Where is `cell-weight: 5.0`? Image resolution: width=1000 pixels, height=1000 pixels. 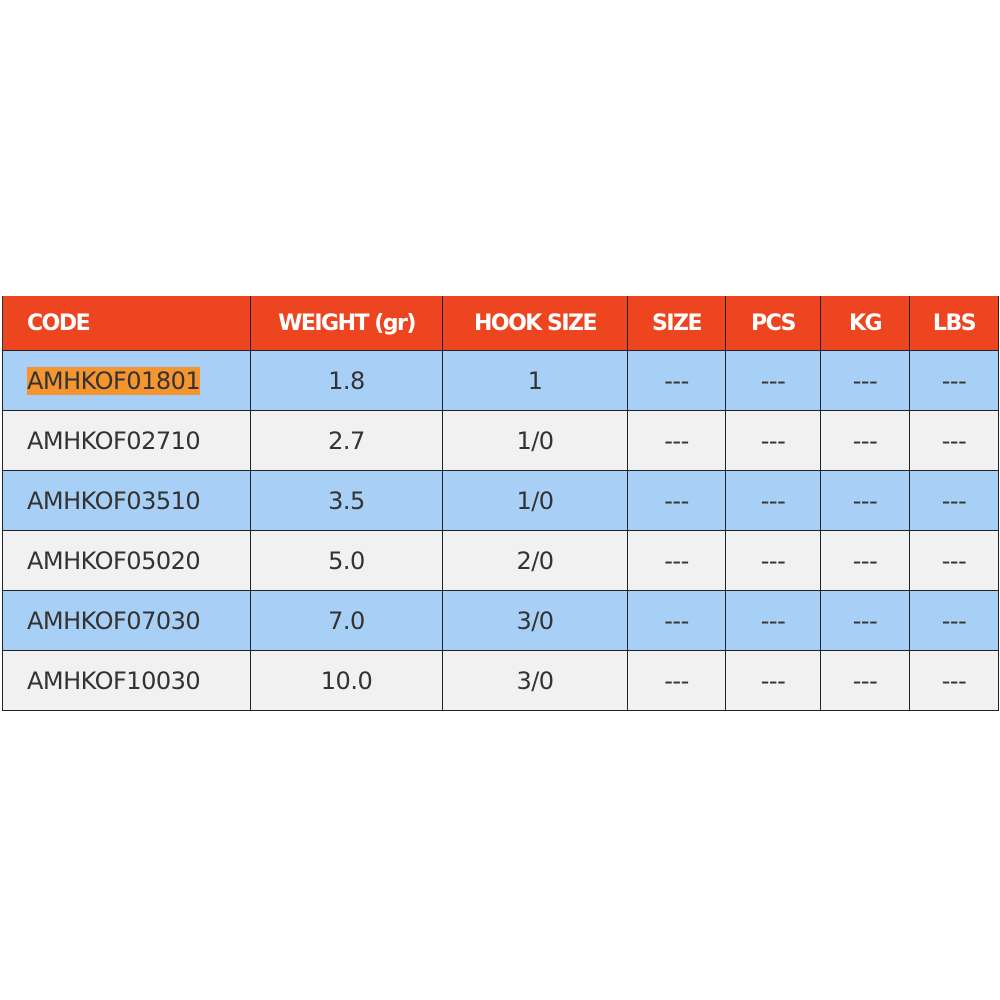 cell-weight: 5.0 is located at coordinates (346, 560).